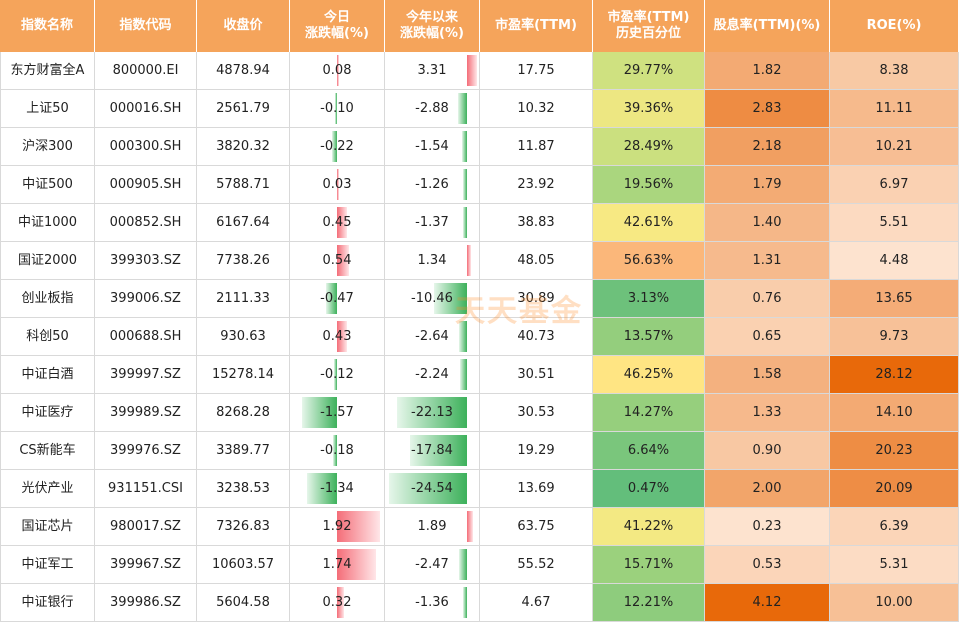 The height and width of the screenshot is (625, 960). Describe the element at coordinates (767, 146) in the screenshot. I see `dividend-yield-cell-text: 2.18` at that location.